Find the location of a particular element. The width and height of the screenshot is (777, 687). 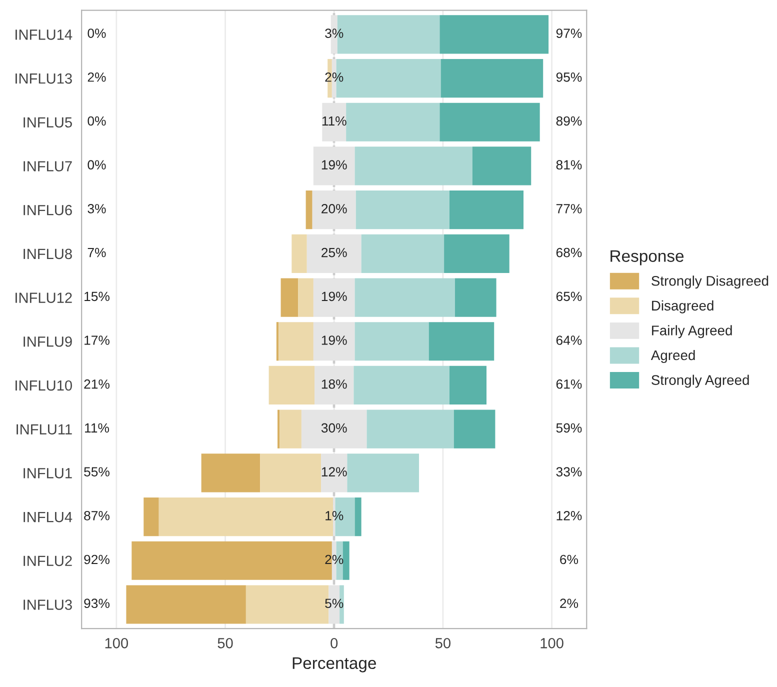

annotation: 68% is located at coordinates (569, 253).